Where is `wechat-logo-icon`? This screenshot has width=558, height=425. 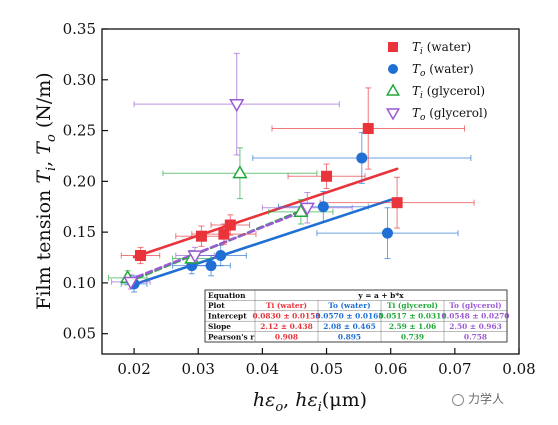
wechat-logo-icon is located at coordinates (458, 400).